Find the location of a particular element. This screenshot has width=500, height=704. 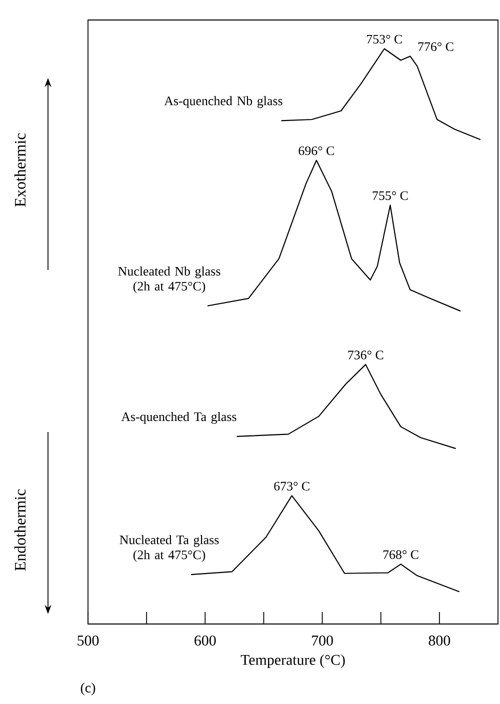

annotation: 776° C is located at coordinates (436, 47).